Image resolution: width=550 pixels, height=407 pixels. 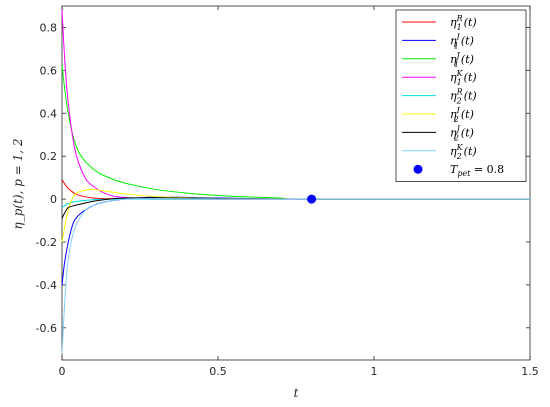 What do you see at coordinates (49, 27) in the screenshot?
I see `y-tick-label: 0.8` at bounding box center [49, 27].